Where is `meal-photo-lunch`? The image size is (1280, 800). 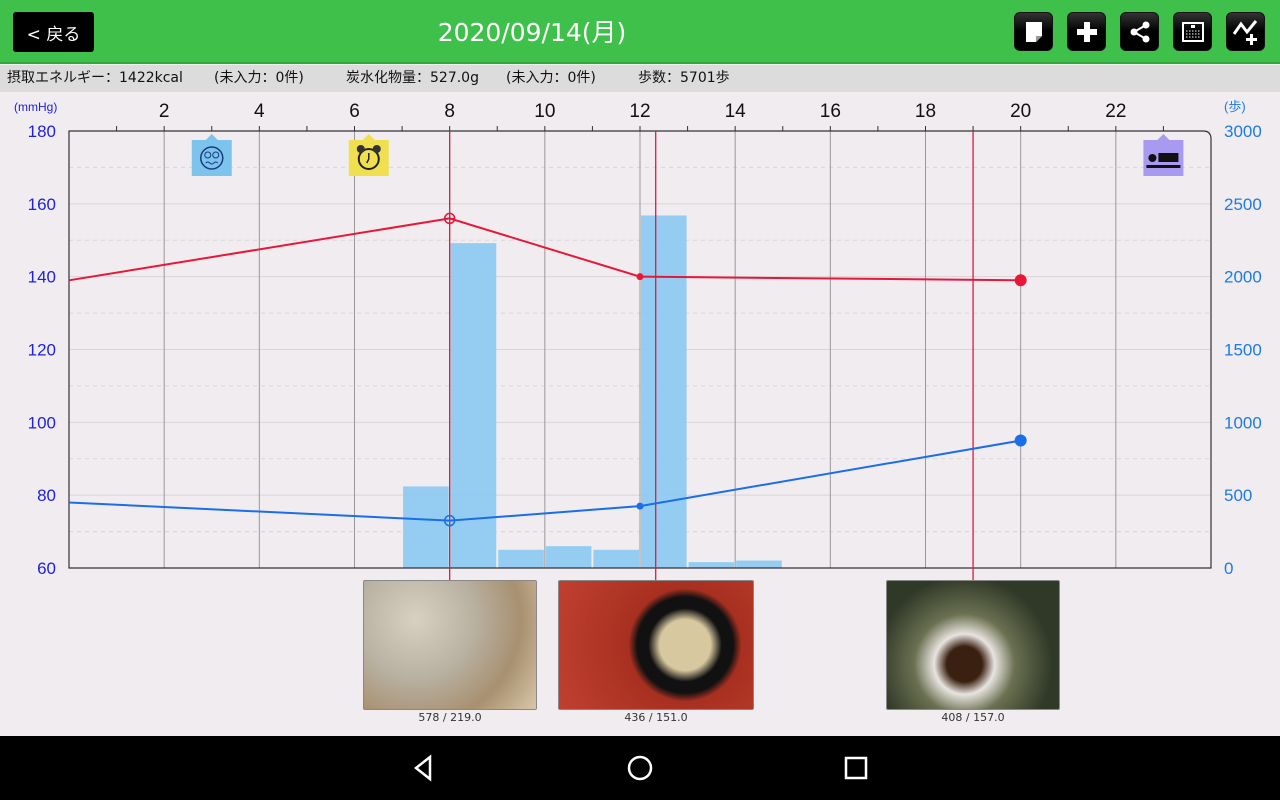 meal-photo-lunch is located at coordinates (656, 645).